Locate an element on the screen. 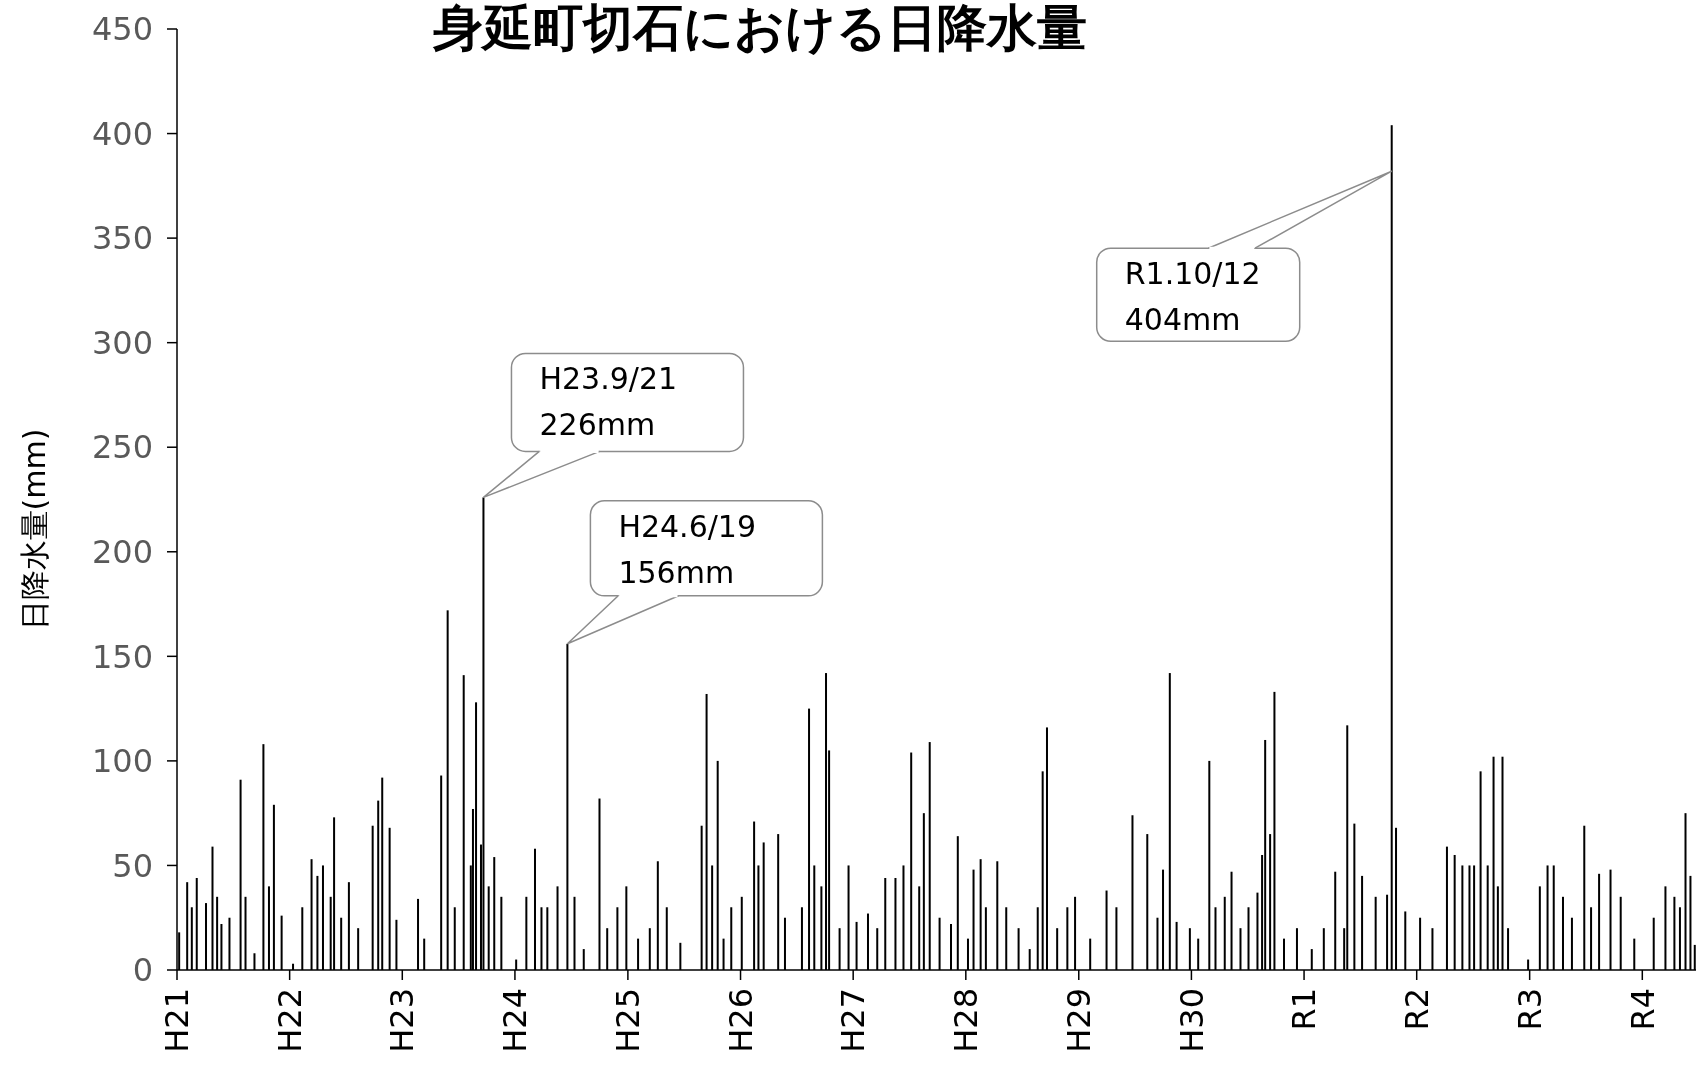  x-tick-label: H29 is located at coordinates (1078, 1020).